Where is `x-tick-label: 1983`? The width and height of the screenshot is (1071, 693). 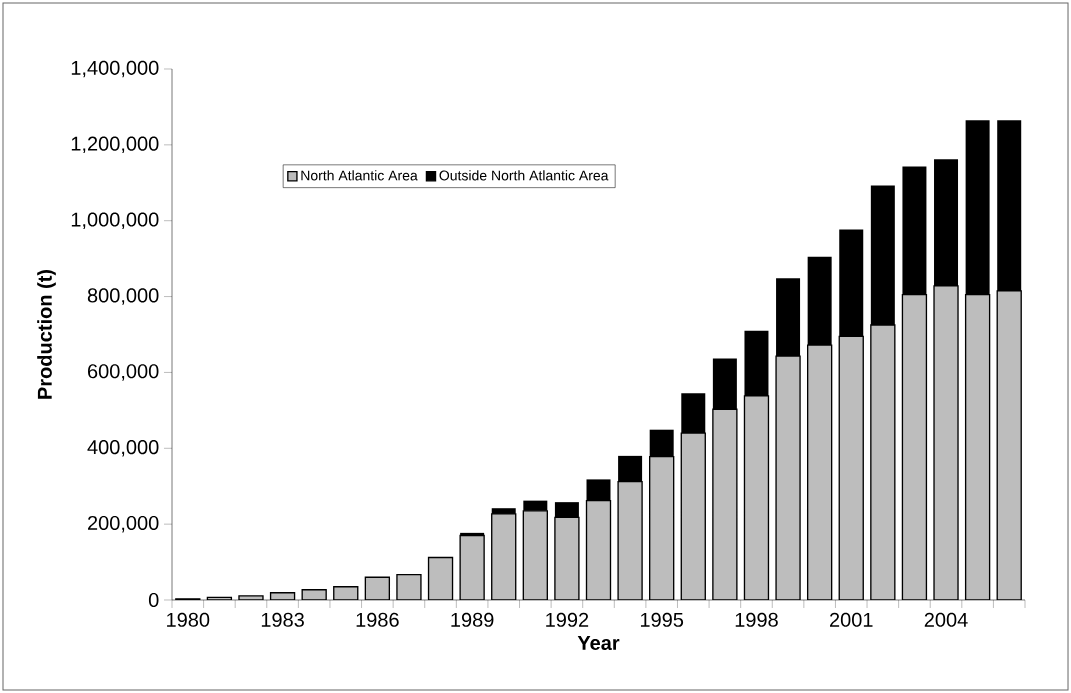 x-tick-label: 1983 is located at coordinates (282, 619).